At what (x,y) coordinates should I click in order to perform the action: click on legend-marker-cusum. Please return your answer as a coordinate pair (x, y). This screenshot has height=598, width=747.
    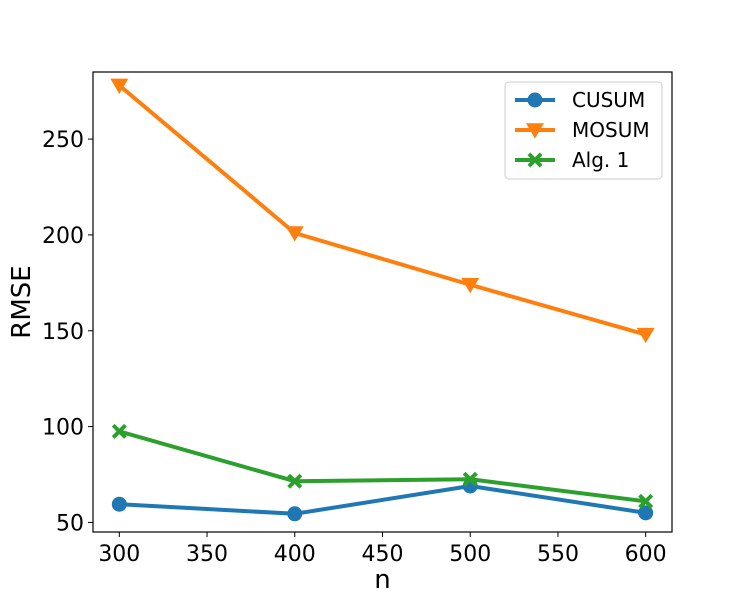
    Looking at the image, I should click on (535, 100).